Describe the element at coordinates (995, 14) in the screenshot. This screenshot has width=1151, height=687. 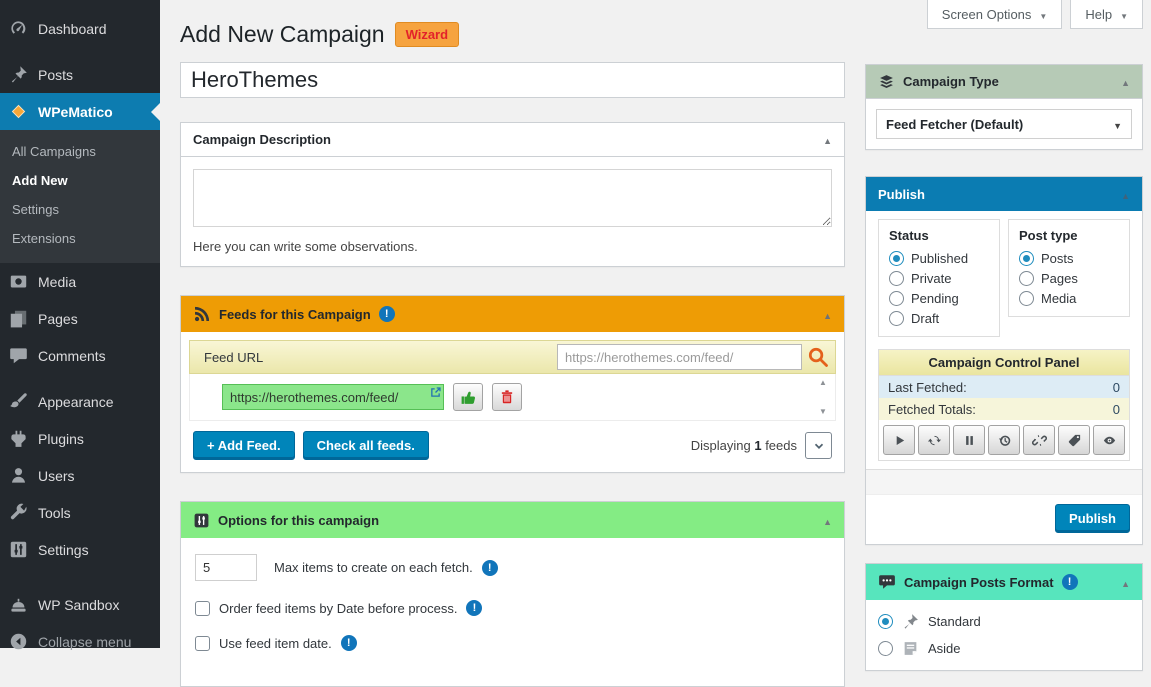
I see `screen-options-button: Screen Options` at that location.